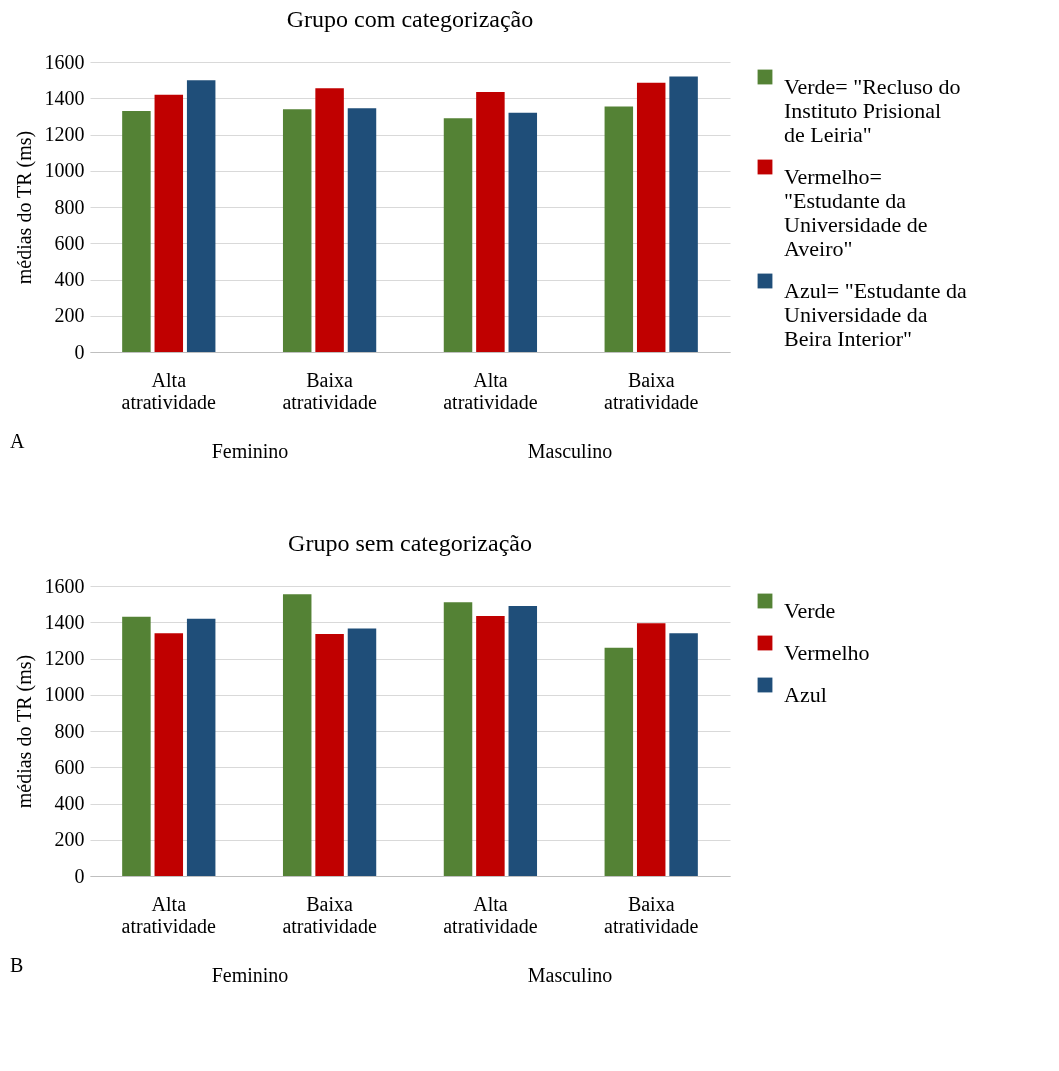 The height and width of the screenshot is (1071, 1059). I want to click on text: B, so click(17, 965).